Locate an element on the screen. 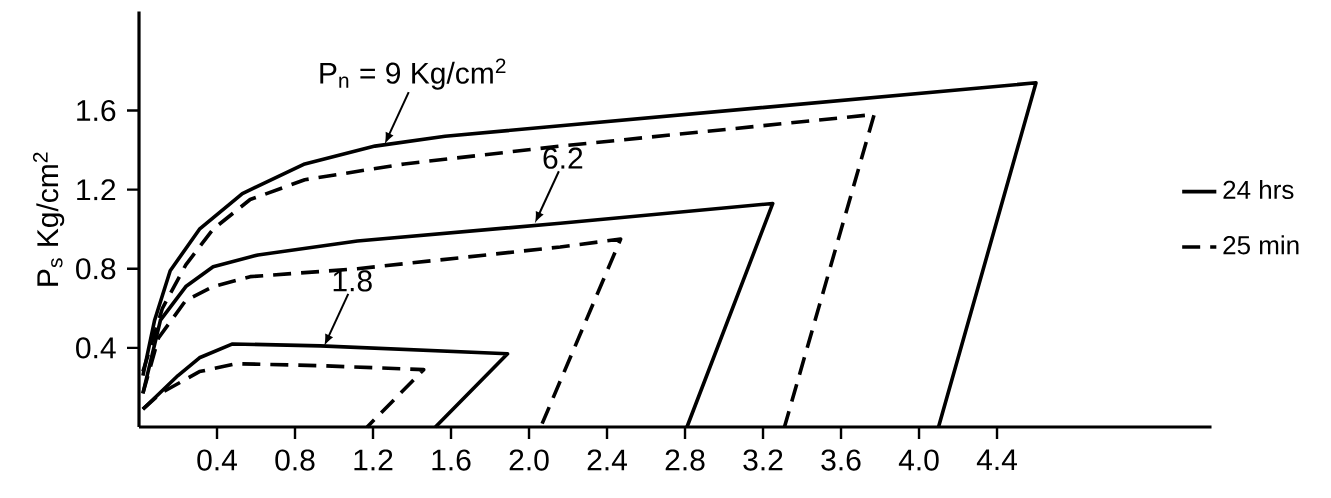 The height and width of the screenshot is (498, 1331). x-tick-label: 1.2 is located at coordinates (373, 460).